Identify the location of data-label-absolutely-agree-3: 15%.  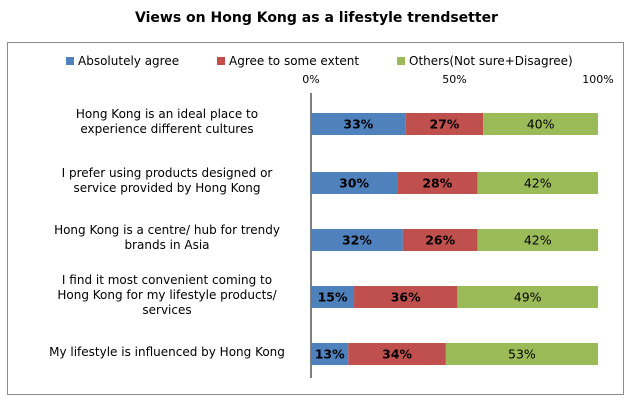
(333, 297).